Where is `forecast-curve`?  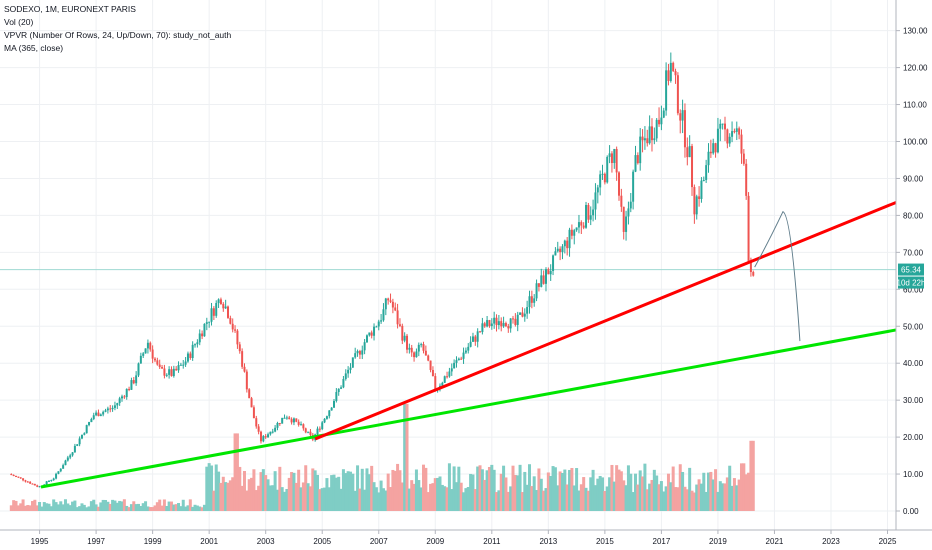
forecast-curve is located at coordinates (777, 276).